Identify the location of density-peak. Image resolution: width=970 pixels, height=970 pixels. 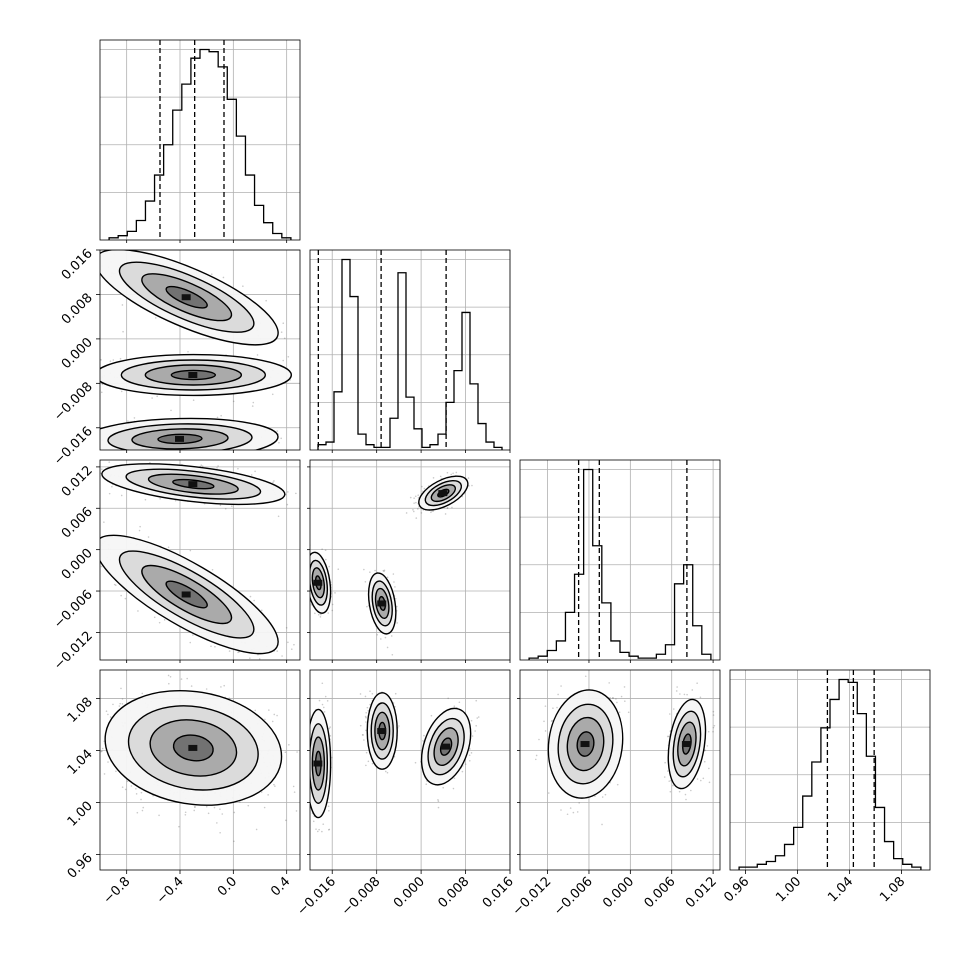
(179, 438).